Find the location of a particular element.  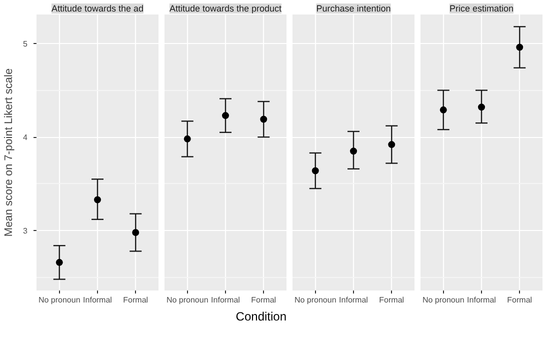

chart-title: Purchase intention is located at coordinates (353, 9).